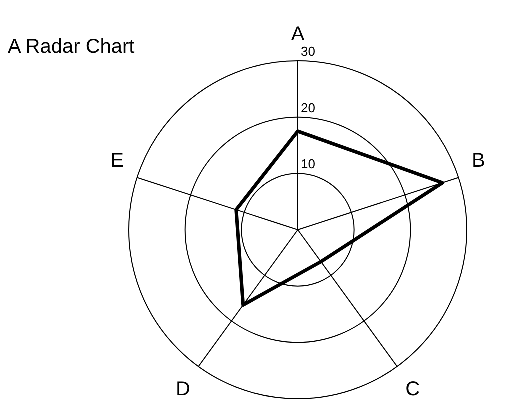 This screenshot has width=516, height=420. I want to click on spoke-label: E, so click(117, 161).